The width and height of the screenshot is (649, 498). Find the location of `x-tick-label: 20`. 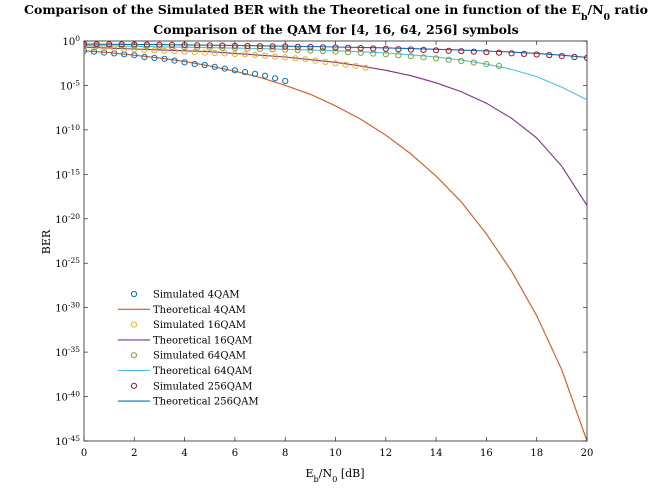

x-tick-label: 20 is located at coordinates (587, 453).